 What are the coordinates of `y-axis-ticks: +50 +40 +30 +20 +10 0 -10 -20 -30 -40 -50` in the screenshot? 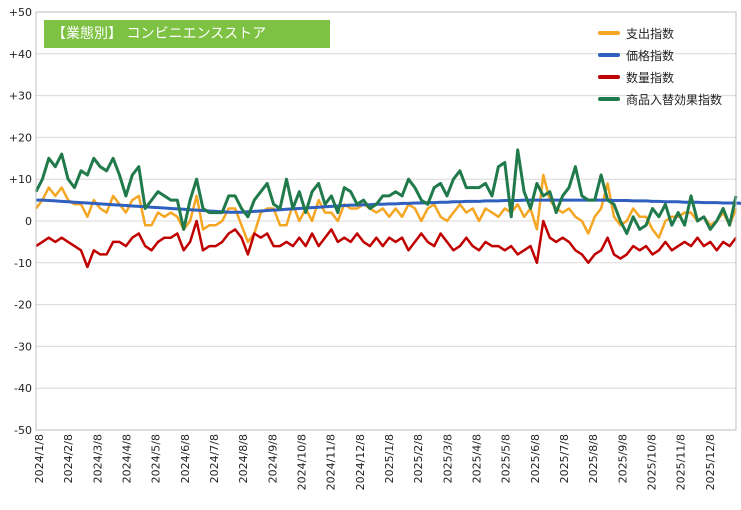 It's located at (20, 221).